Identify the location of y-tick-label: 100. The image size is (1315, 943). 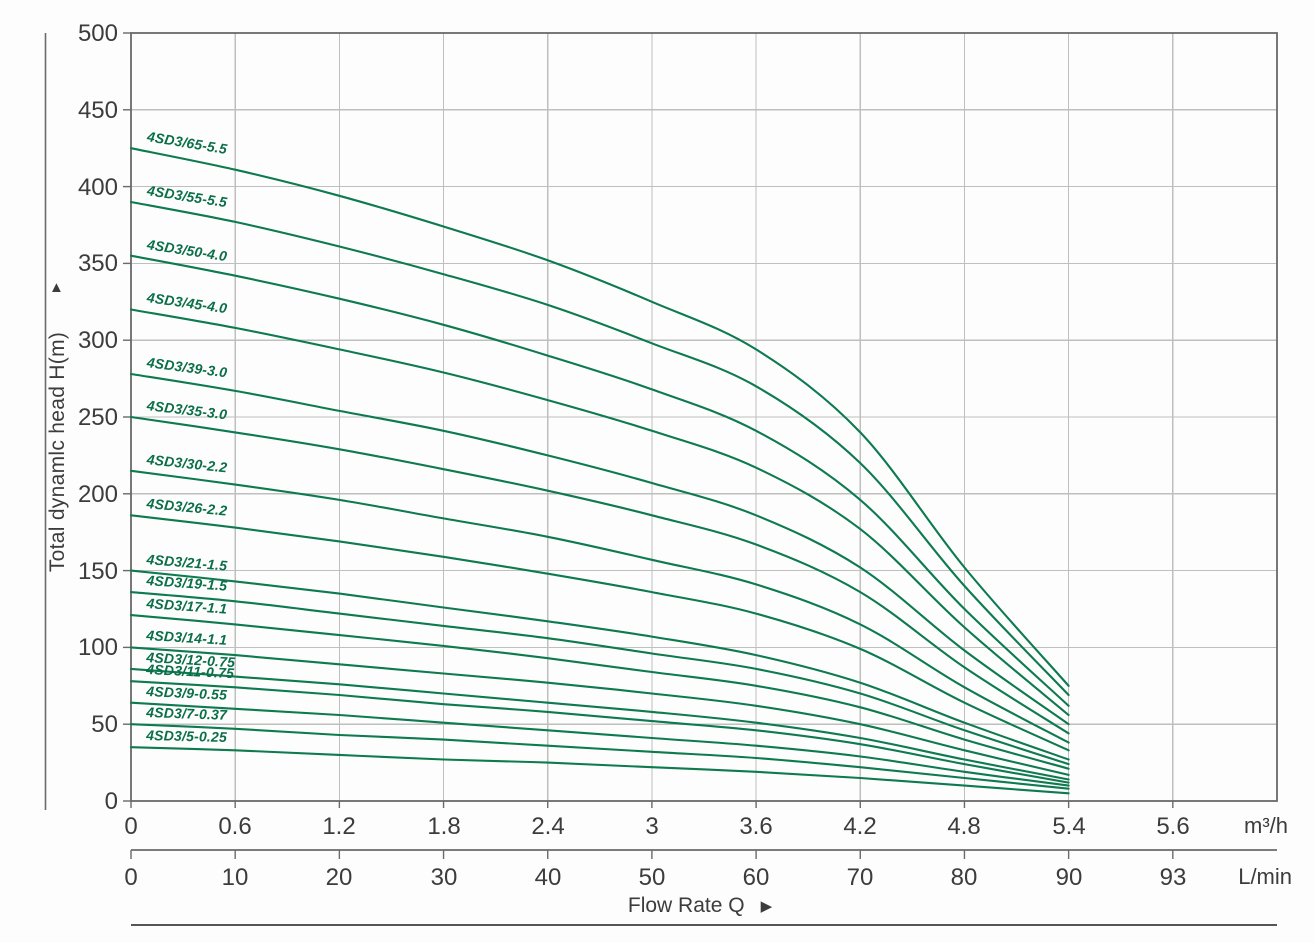
(97, 647).